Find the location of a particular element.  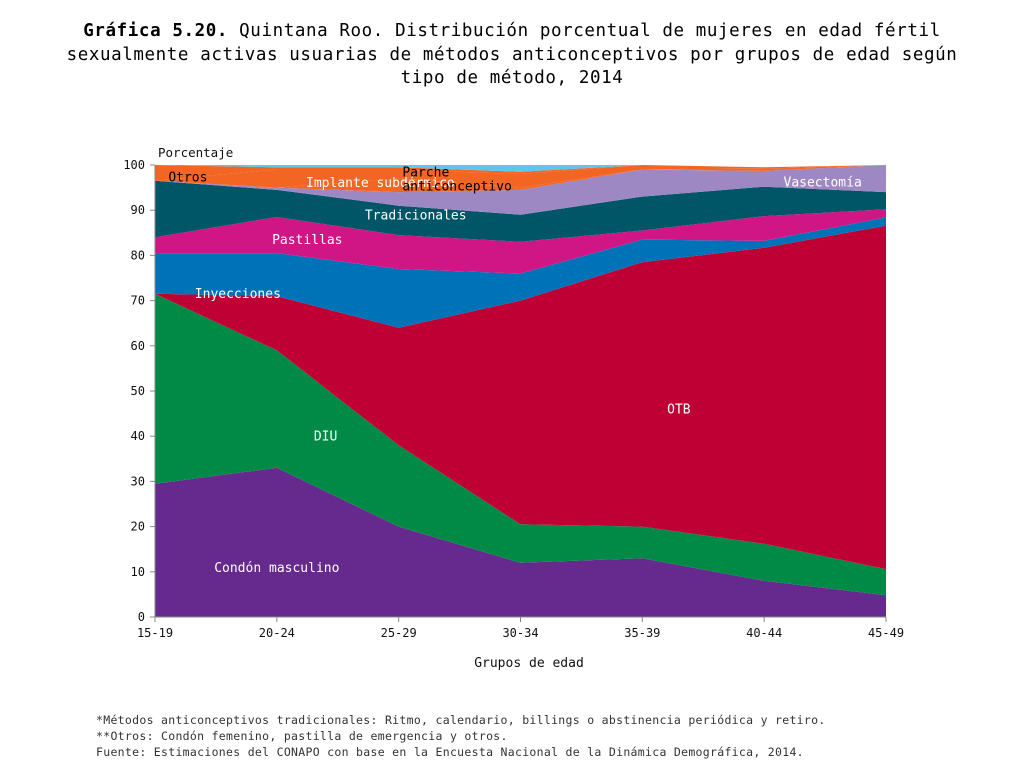

y-axis-label: Porcentaje is located at coordinates (195, 152).